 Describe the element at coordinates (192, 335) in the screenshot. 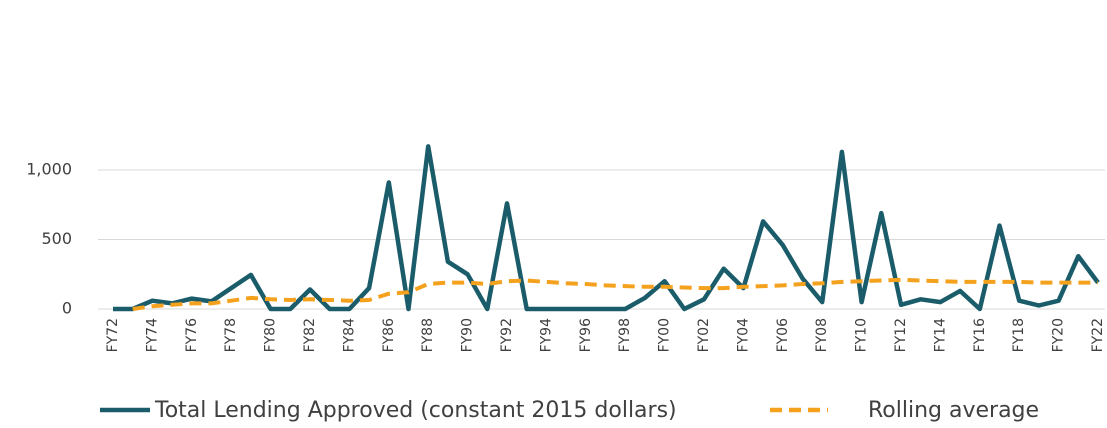

I see `x-tick-label: FY76` at that location.